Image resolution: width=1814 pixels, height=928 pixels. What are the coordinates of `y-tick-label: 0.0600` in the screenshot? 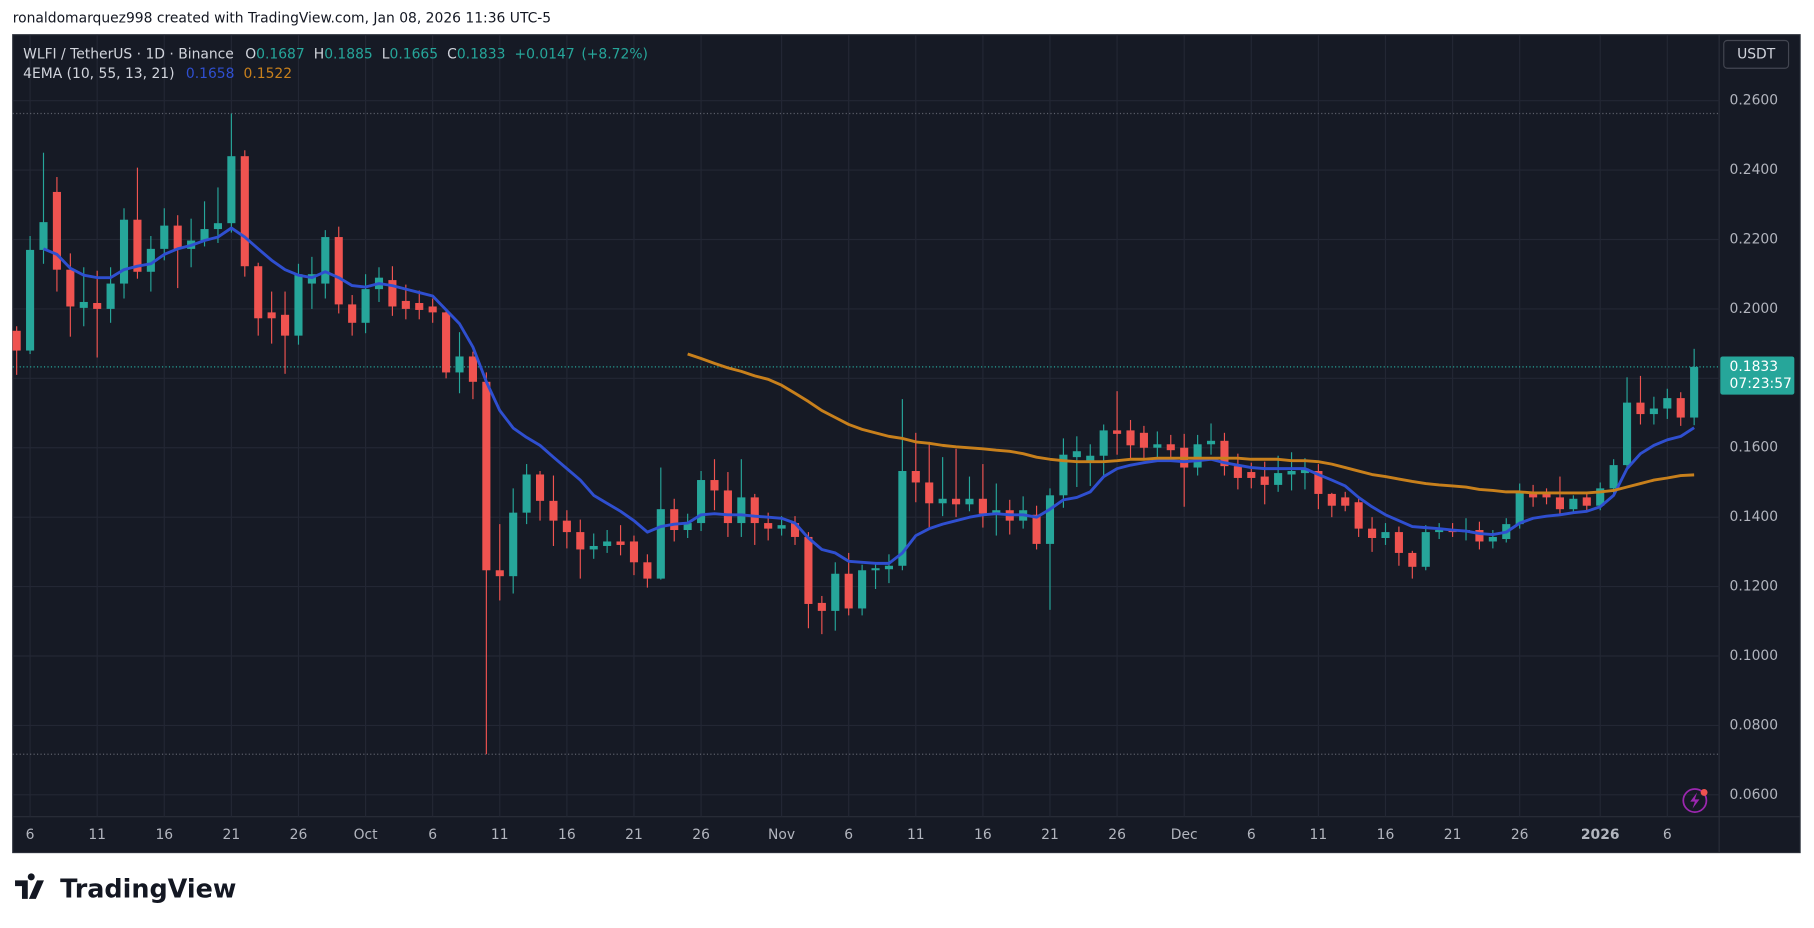 It's located at (1754, 795).